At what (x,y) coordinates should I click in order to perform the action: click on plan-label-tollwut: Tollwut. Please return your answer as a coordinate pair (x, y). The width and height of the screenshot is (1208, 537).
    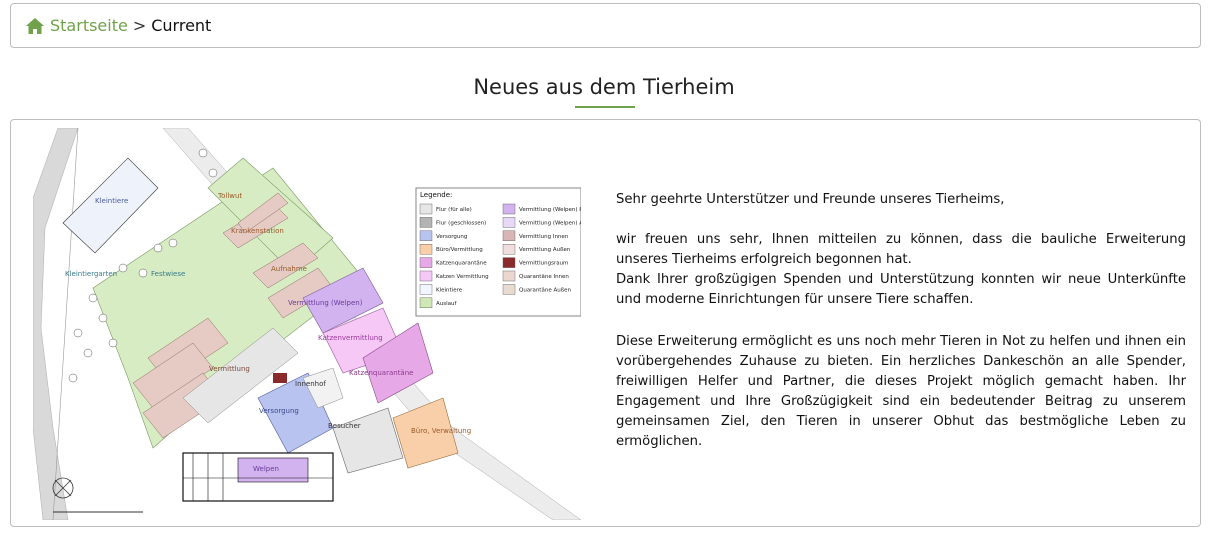
    Looking at the image, I should click on (229, 196).